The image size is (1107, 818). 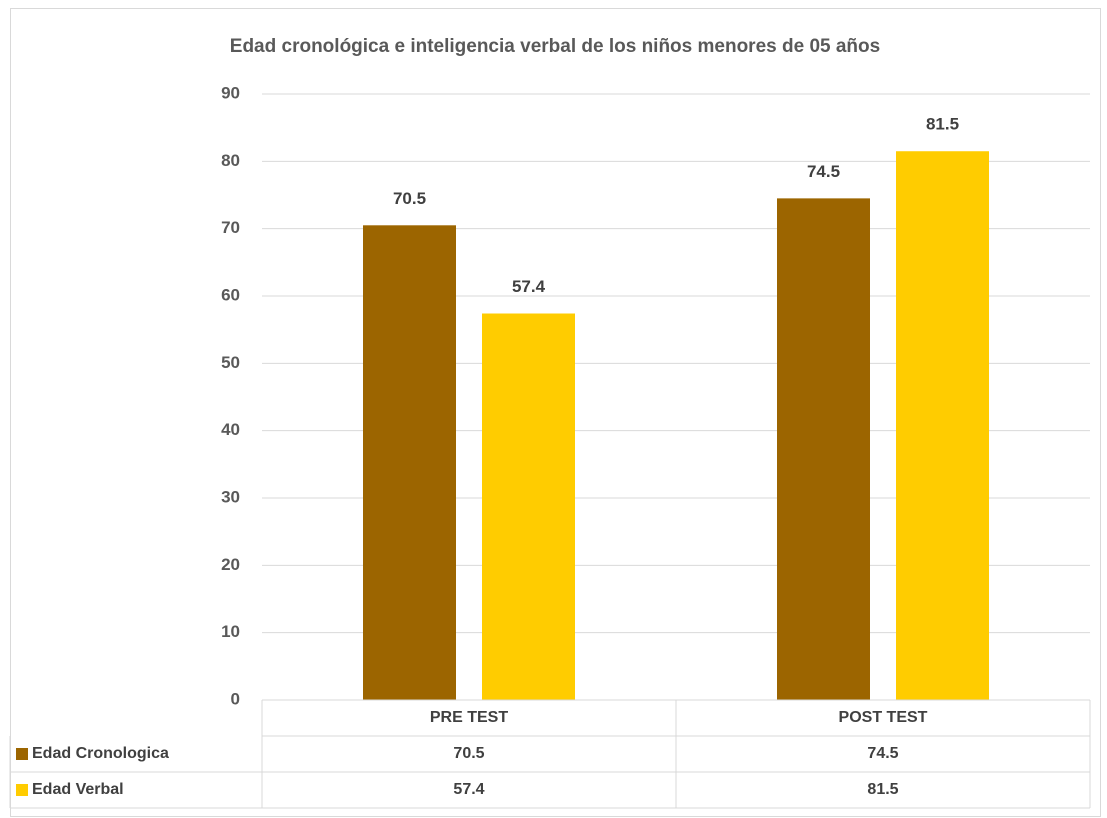 What do you see at coordinates (230, 362) in the screenshot?
I see `y-tick-label: 50` at bounding box center [230, 362].